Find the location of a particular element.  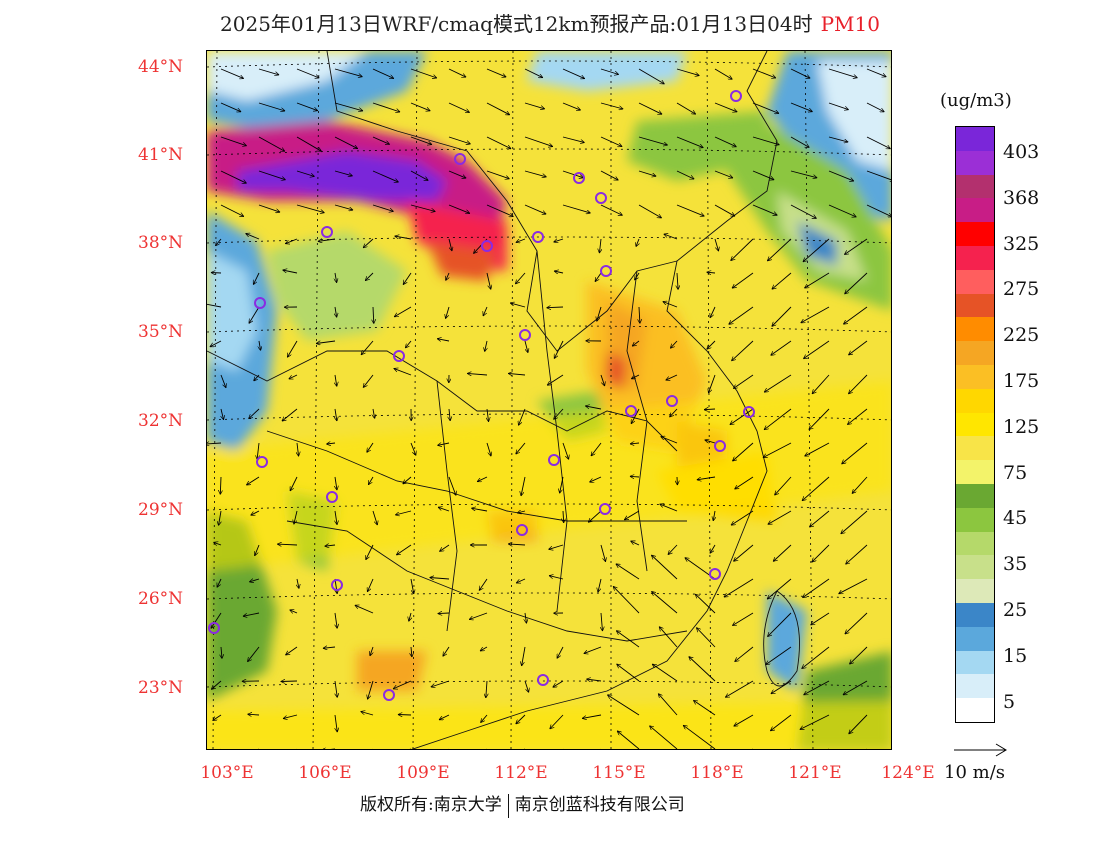

lat-label-29: 29°N is located at coordinates (161, 510).